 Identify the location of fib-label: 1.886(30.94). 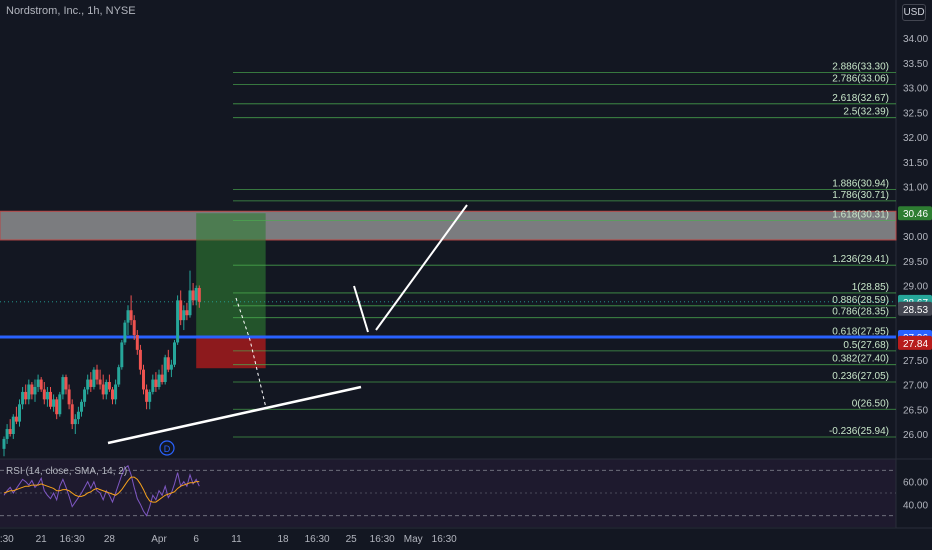
(860, 183).